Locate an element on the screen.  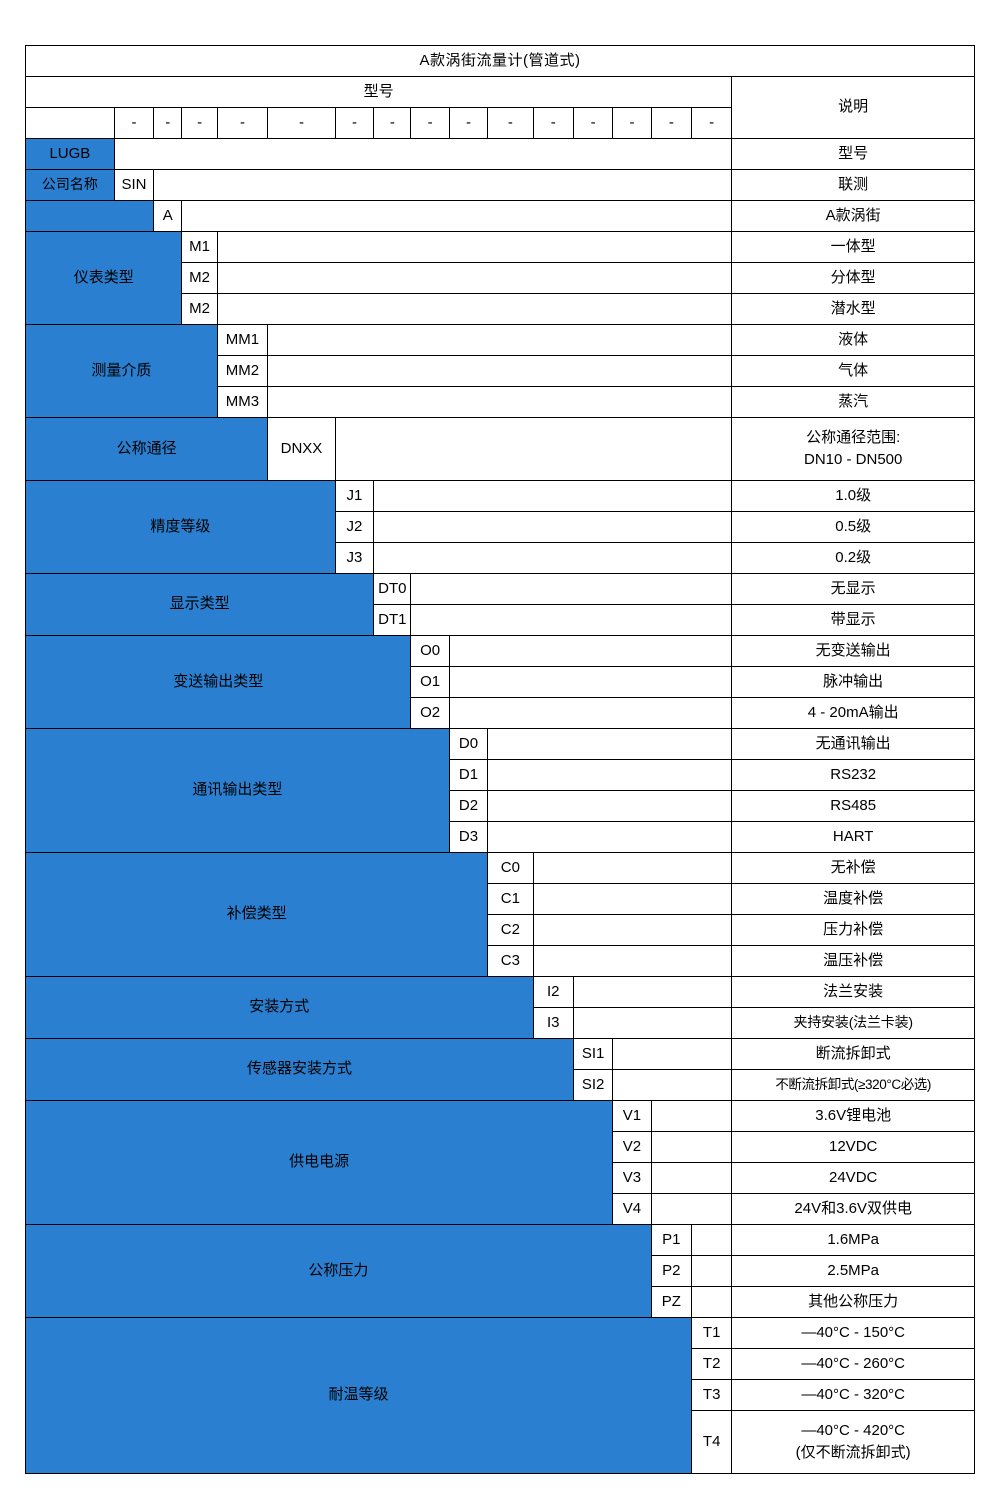
group-label-nominal-diameter: 公称通径 is located at coordinates (146, 449).